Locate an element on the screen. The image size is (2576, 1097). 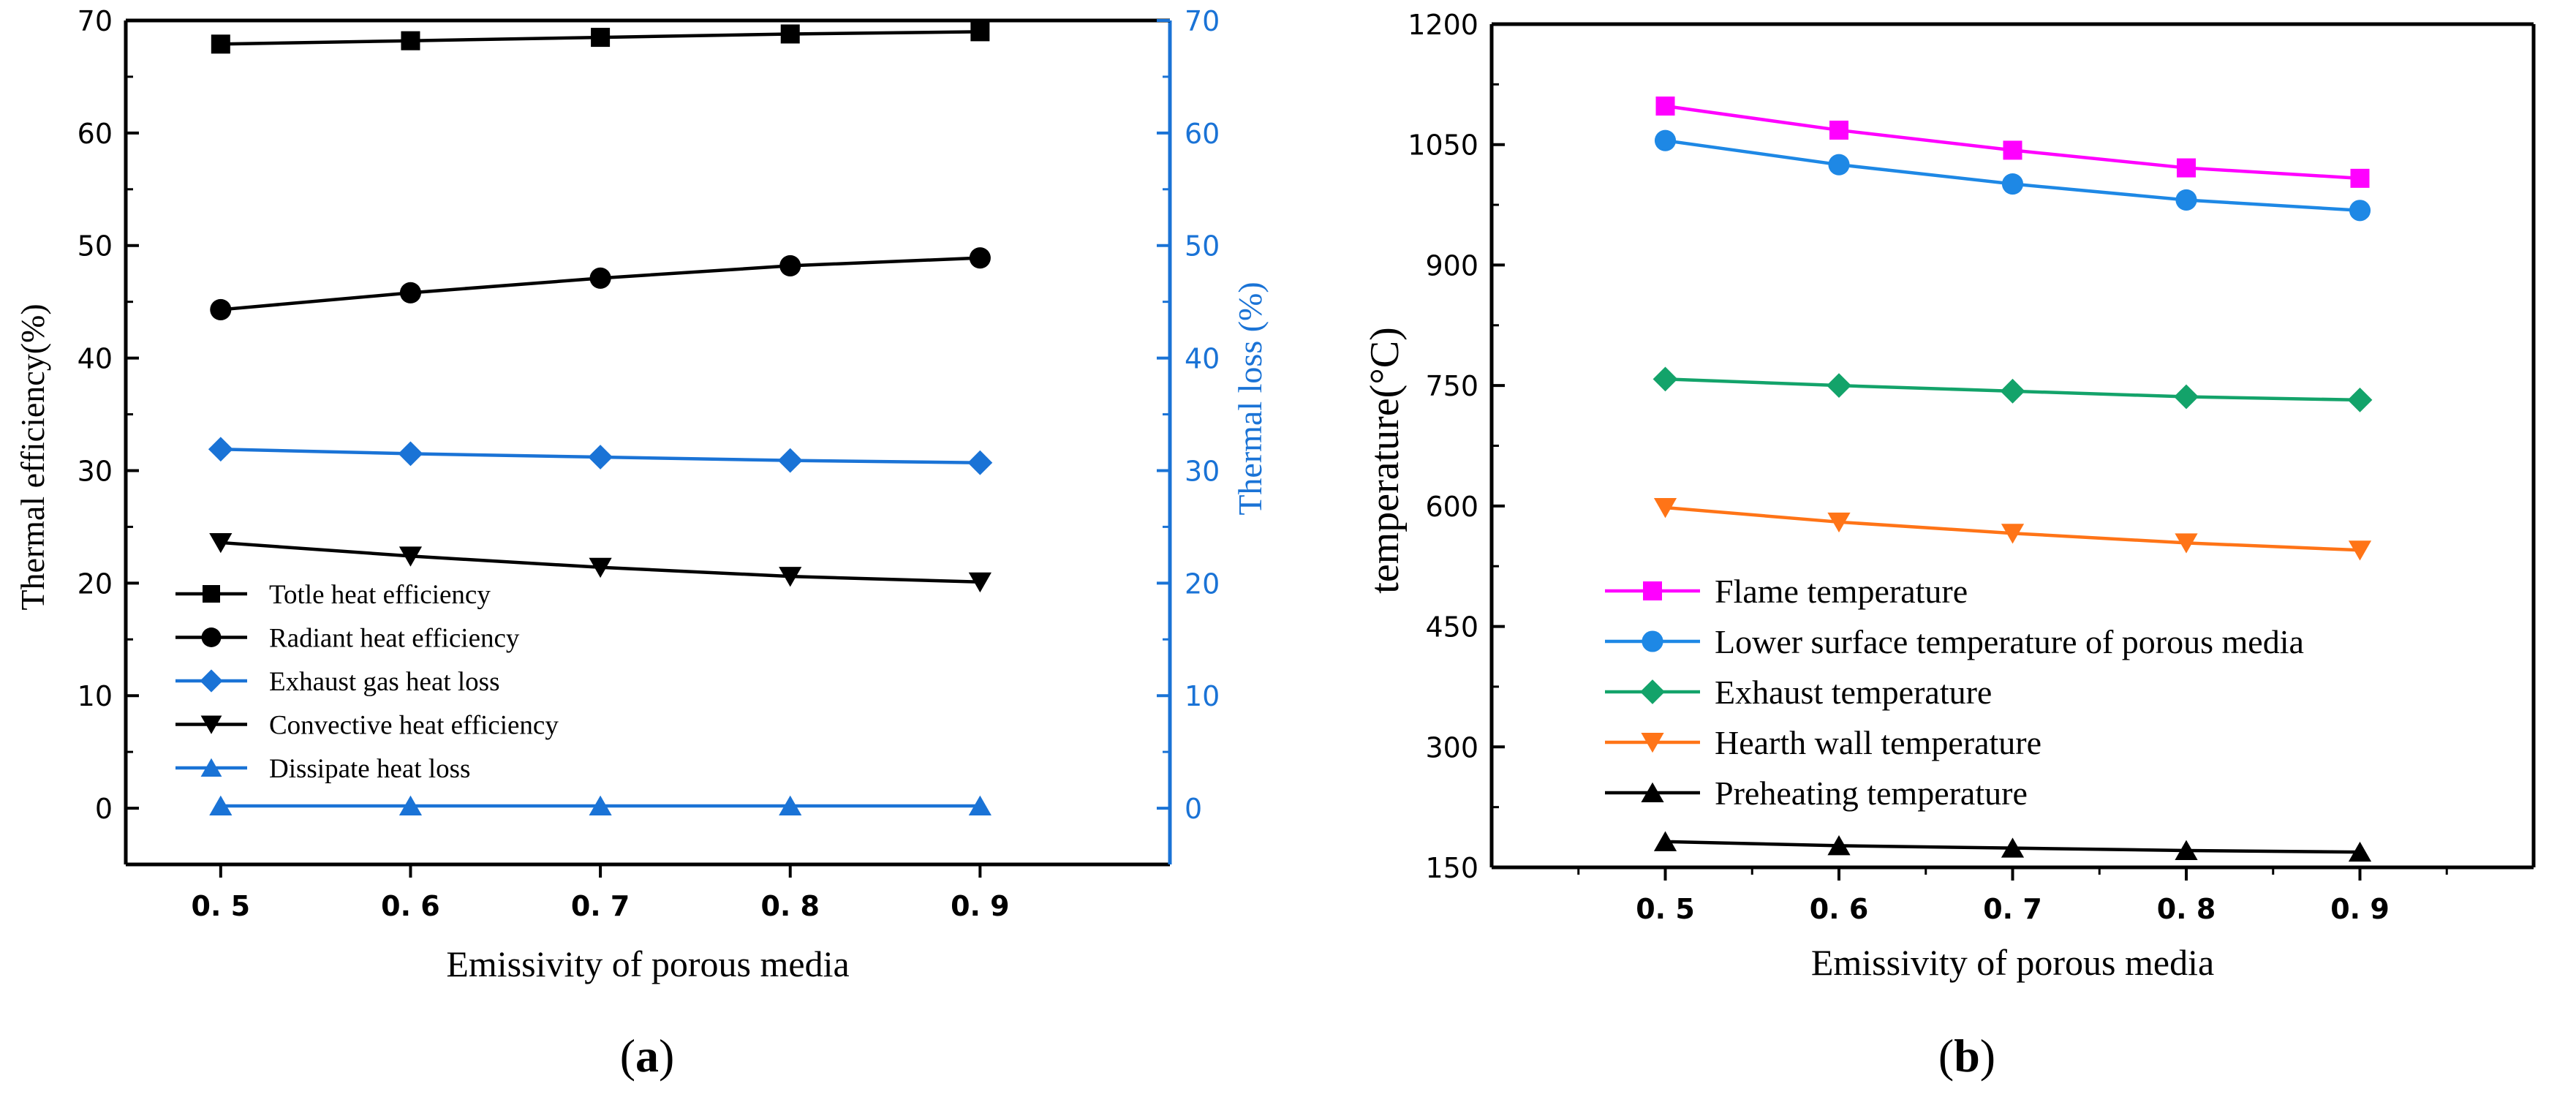
legend-label: Dissipate heat loss is located at coordinates (369, 769).